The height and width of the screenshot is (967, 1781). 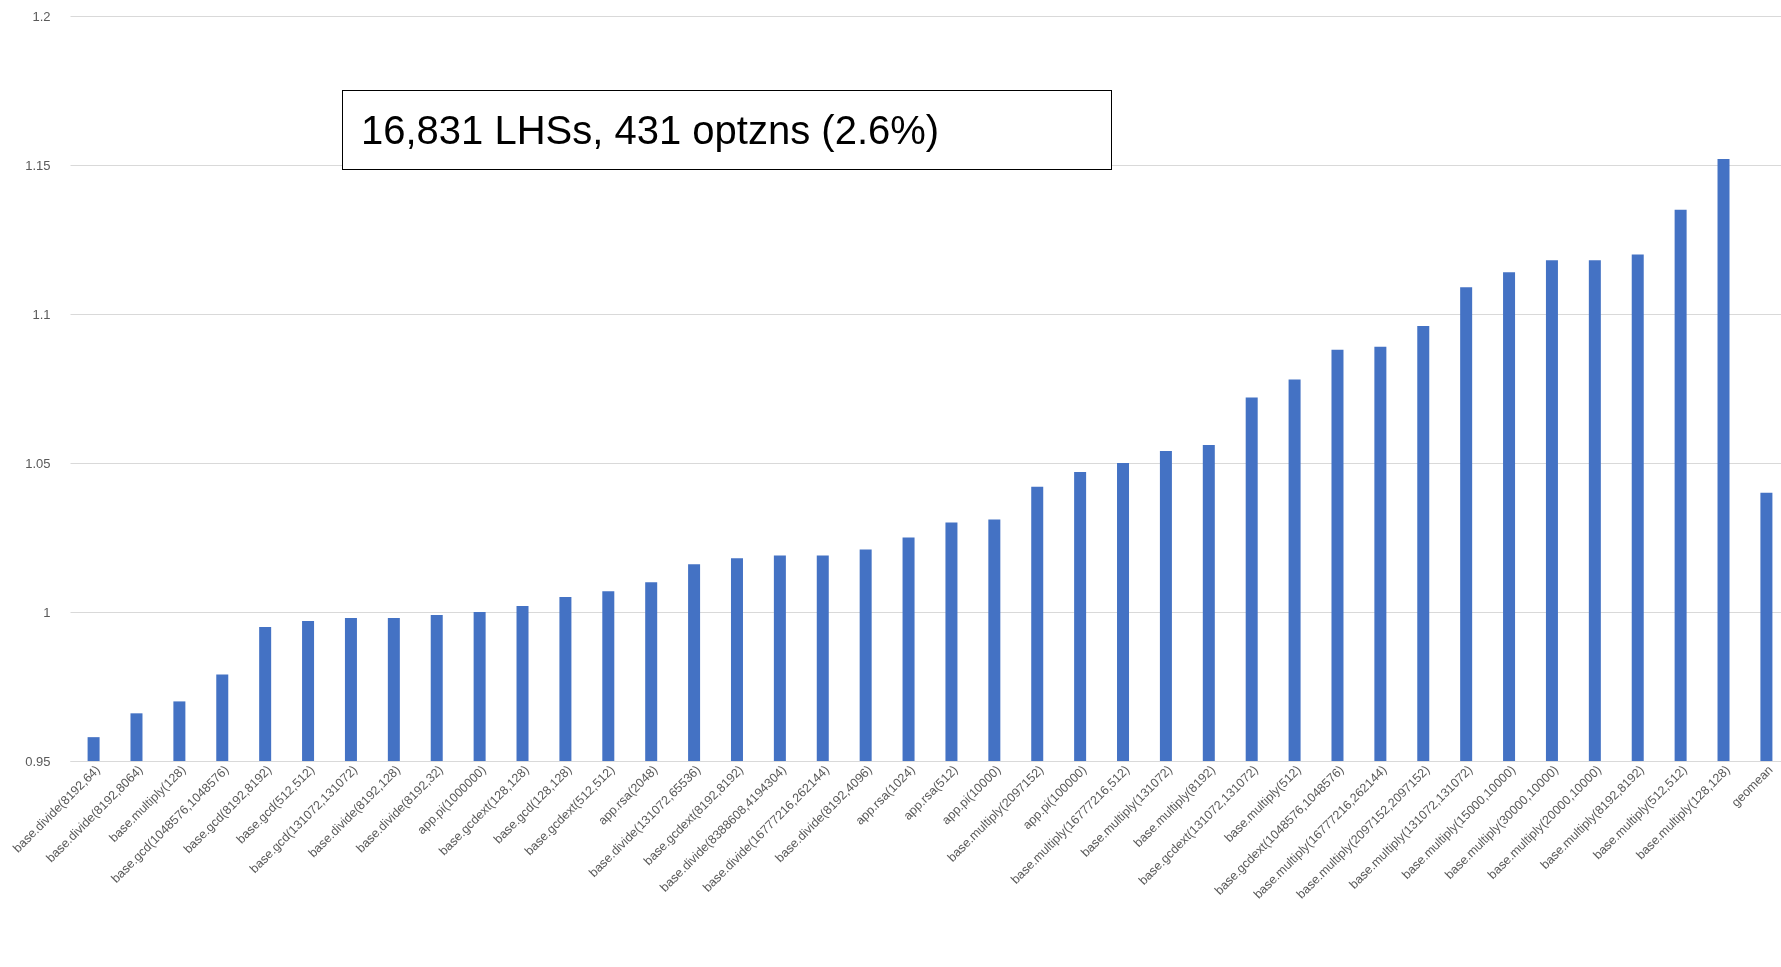 What do you see at coordinates (38, 761) in the screenshot?
I see `y-tick-label: 0.95` at bounding box center [38, 761].